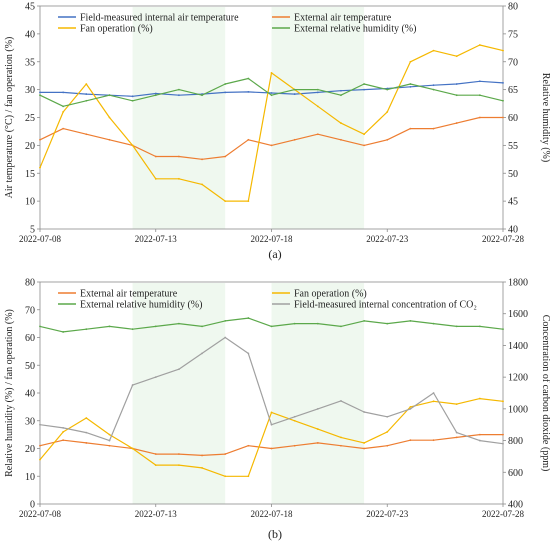  I want to click on caption-a: (a), so click(275, 254).